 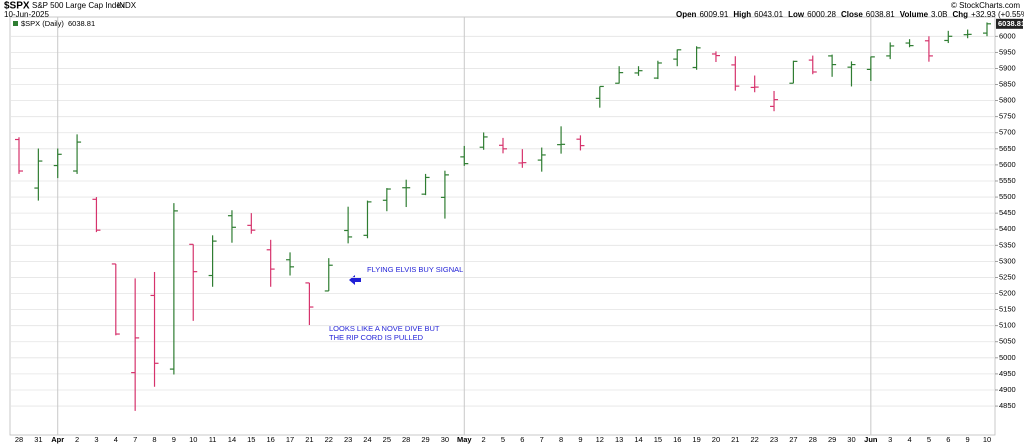 What do you see at coordinates (716, 439) in the screenshot?
I see `x-tick-label: 20` at bounding box center [716, 439].